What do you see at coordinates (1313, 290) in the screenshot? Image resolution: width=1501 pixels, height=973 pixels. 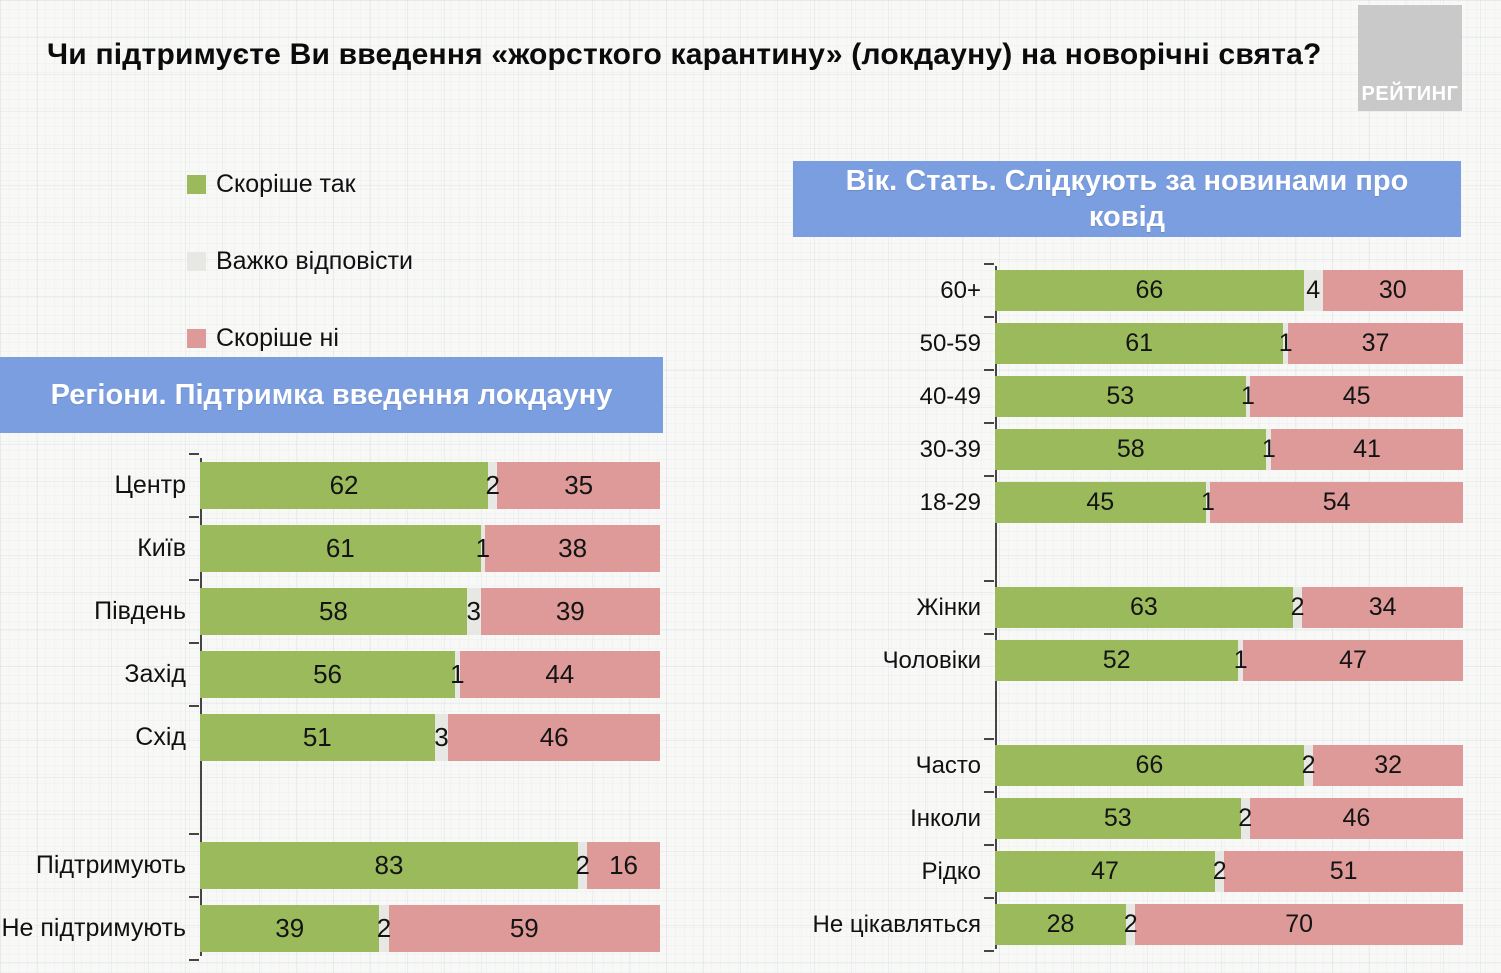 I see `value-label-dk: 4` at bounding box center [1313, 290].